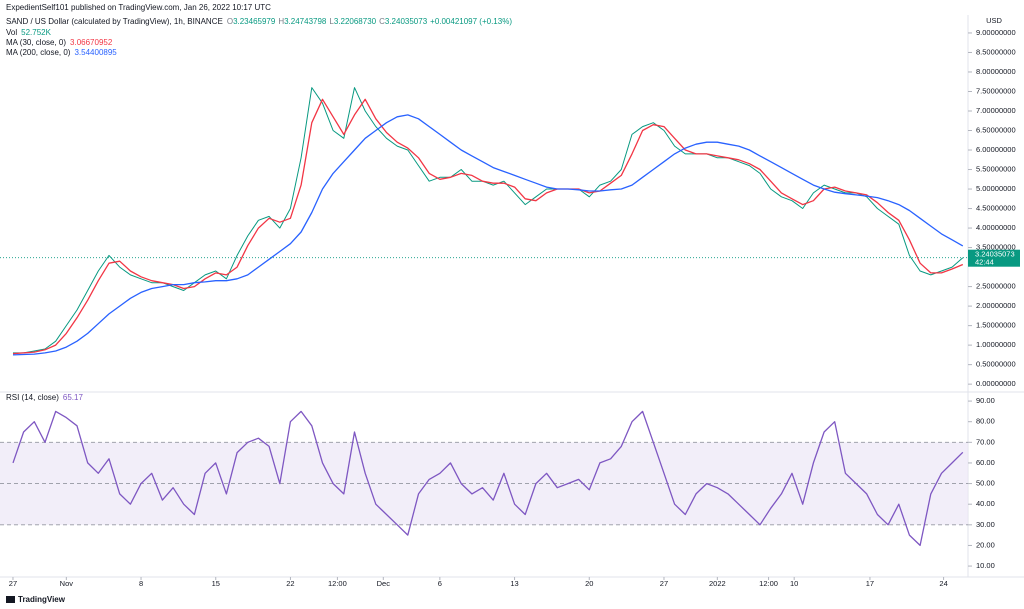 The width and height of the screenshot is (1024, 609). I want to click on volume-value: 52.752K, so click(36, 32).